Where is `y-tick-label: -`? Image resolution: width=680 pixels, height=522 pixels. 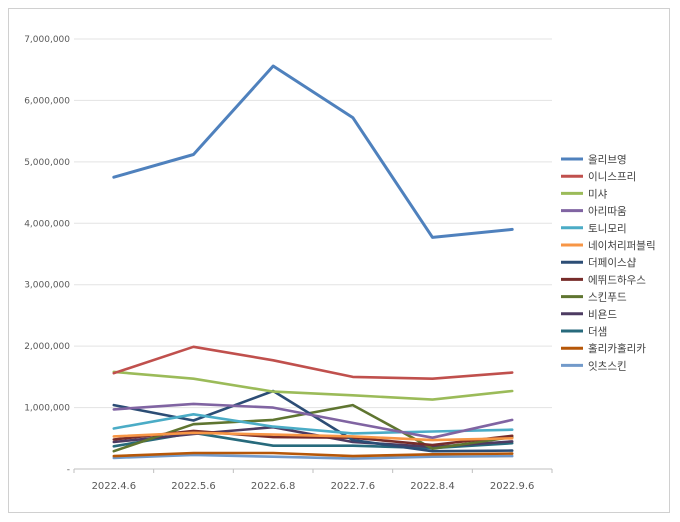
y-tick-label: - is located at coordinates (68, 470).